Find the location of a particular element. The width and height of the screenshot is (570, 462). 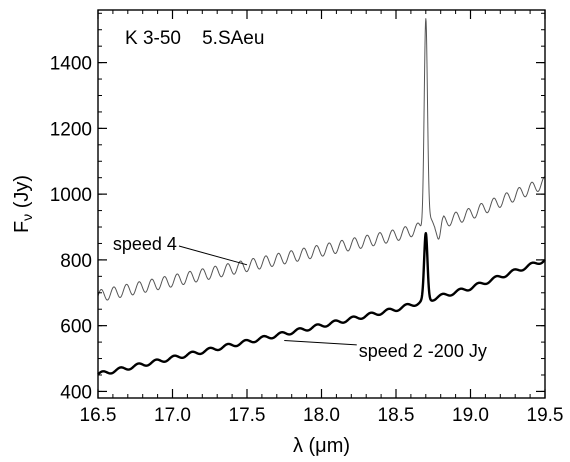

x-tick-label: 19.0 is located at coordinates (470, 415).